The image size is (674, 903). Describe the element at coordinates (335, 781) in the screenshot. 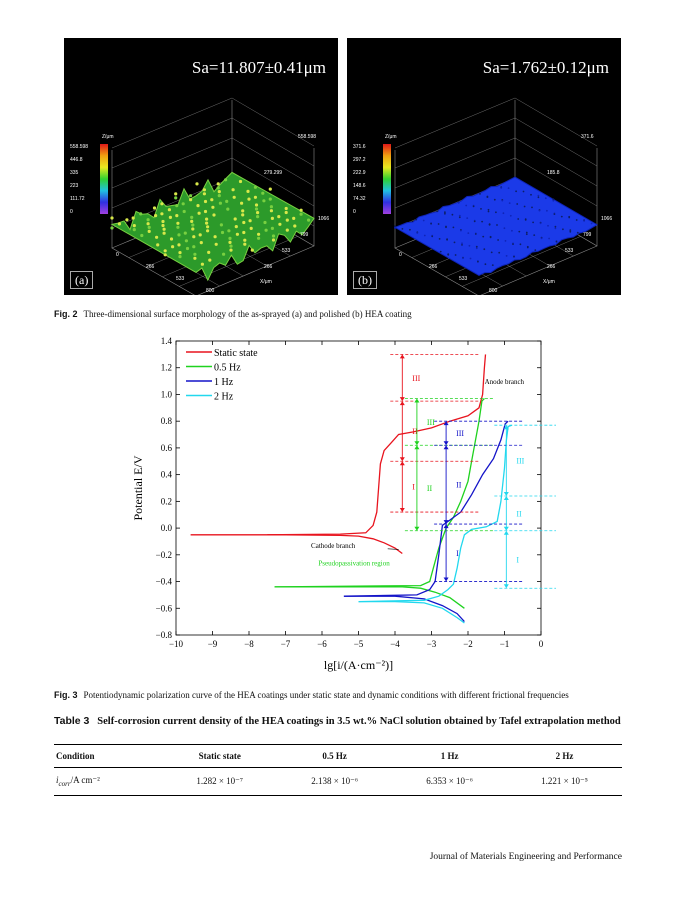

I see `table-cell: 2.138 × 10⁻⁶` at that location.